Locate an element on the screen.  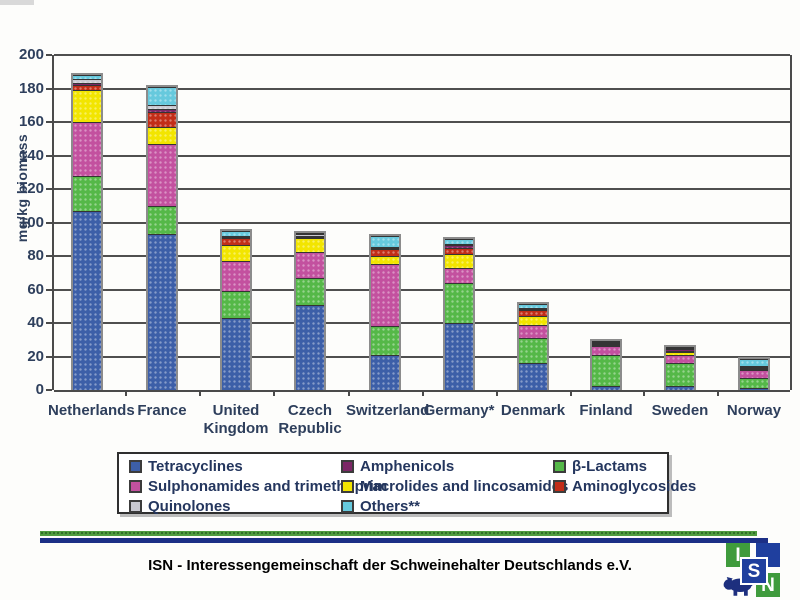
bar-sweden is located at coordinates (680, 367).